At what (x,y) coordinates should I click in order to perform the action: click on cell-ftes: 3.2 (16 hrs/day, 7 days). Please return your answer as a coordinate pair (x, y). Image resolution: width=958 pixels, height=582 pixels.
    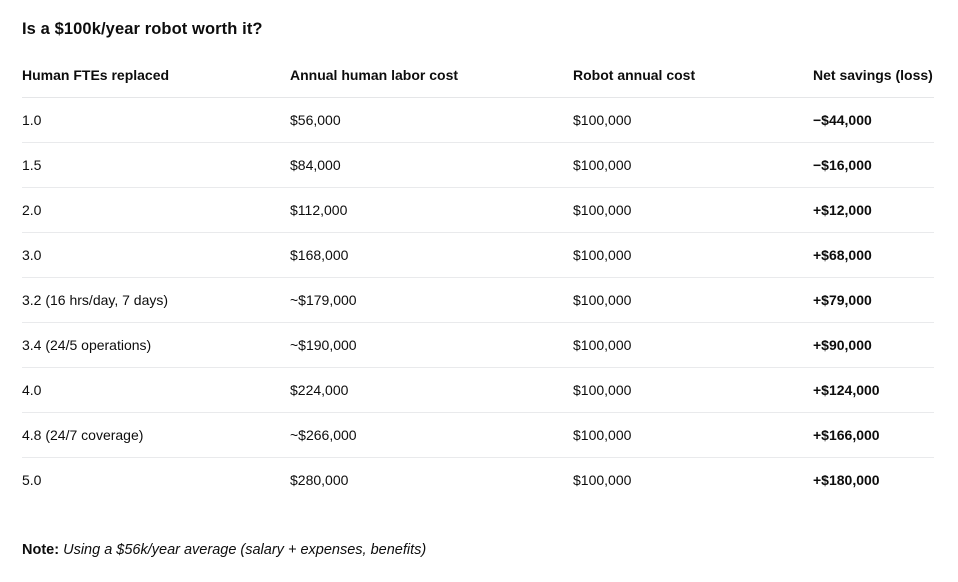
    Looking at the image, I should click on (156, 300).